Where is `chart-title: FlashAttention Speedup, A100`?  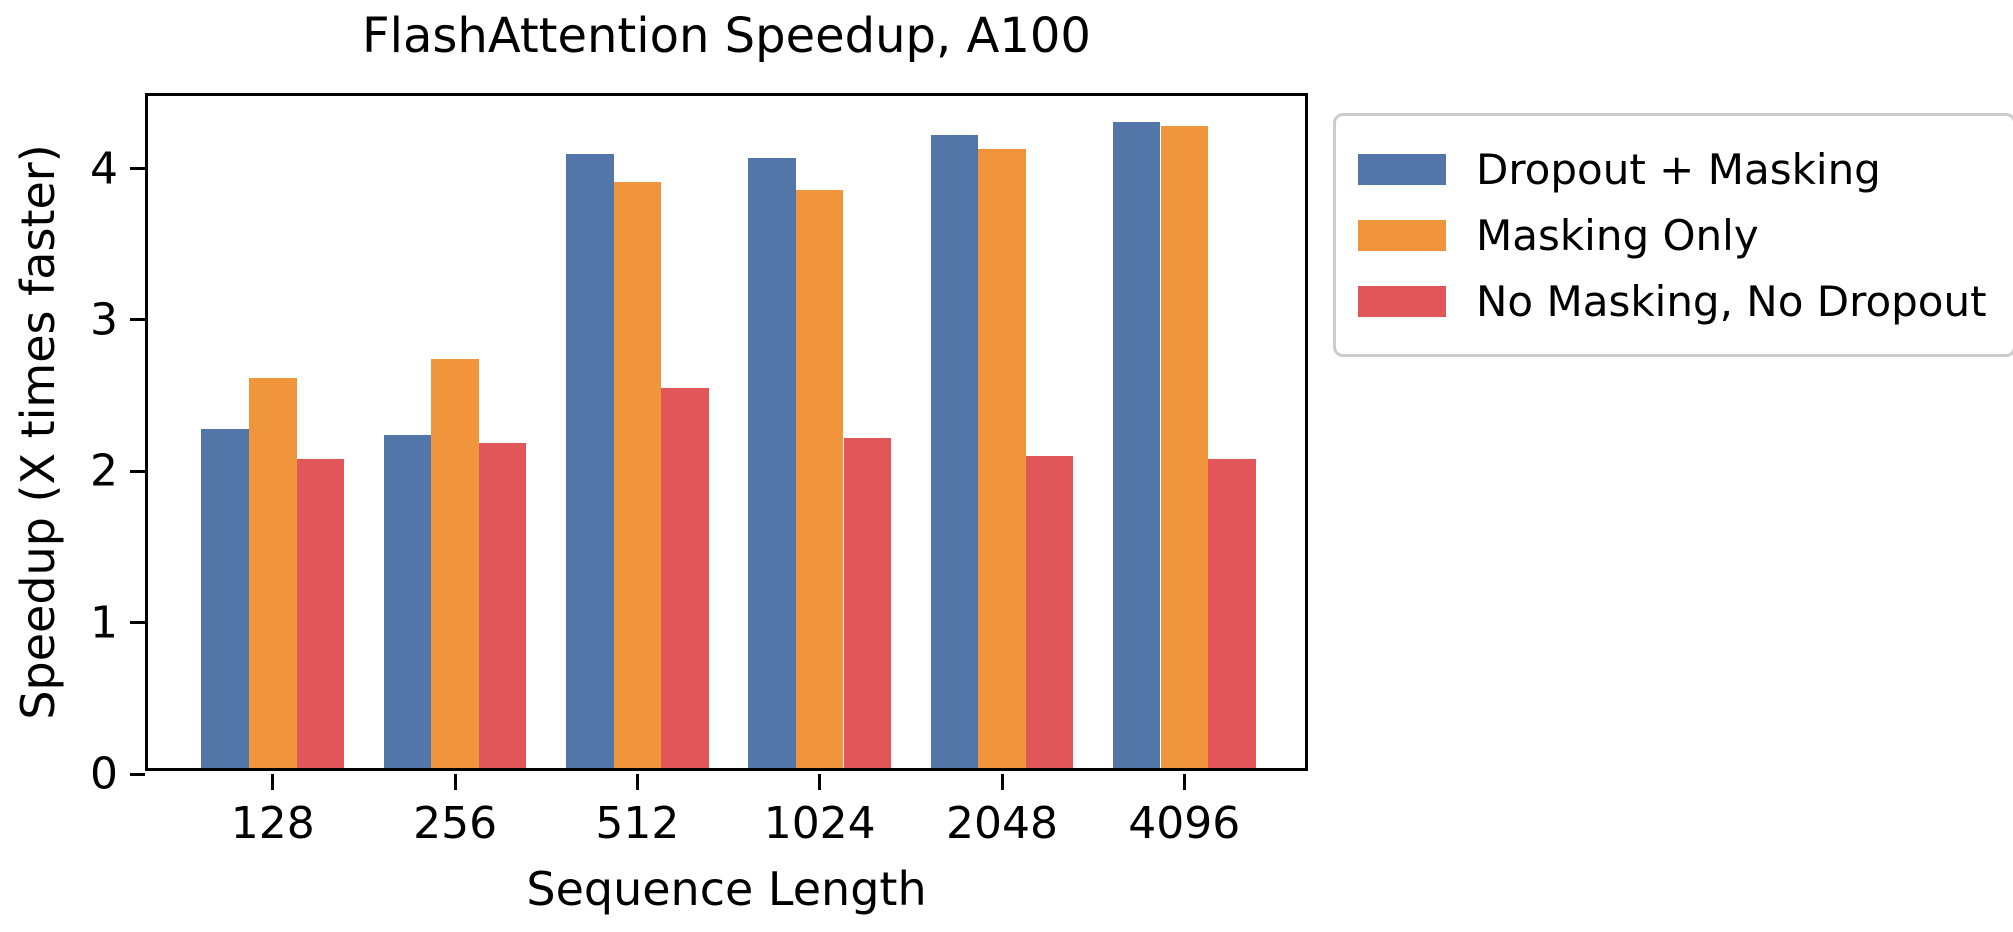
chart-title: FlashAttention Speedup, A100 is located at coordinates (726, 36).